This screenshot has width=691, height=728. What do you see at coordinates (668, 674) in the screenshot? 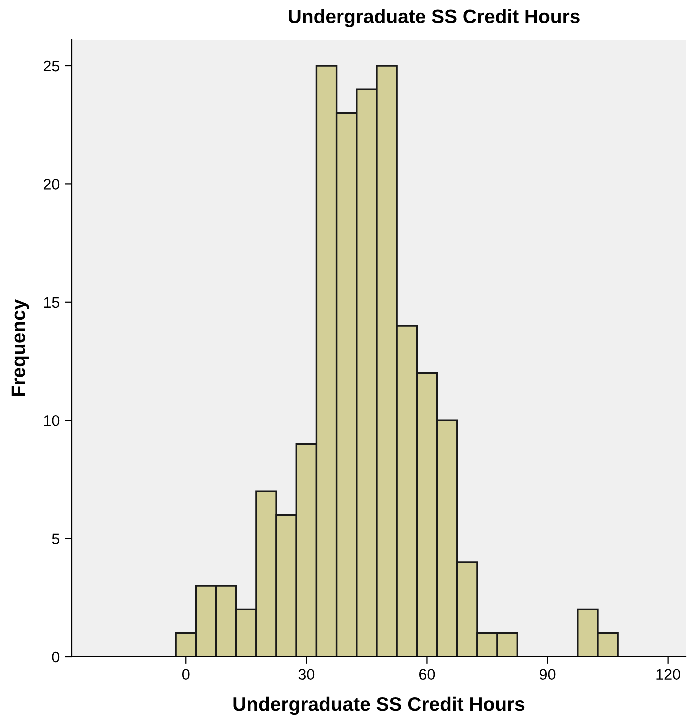
I see `x-tick-label: 120` at bounding box center [668, 674].